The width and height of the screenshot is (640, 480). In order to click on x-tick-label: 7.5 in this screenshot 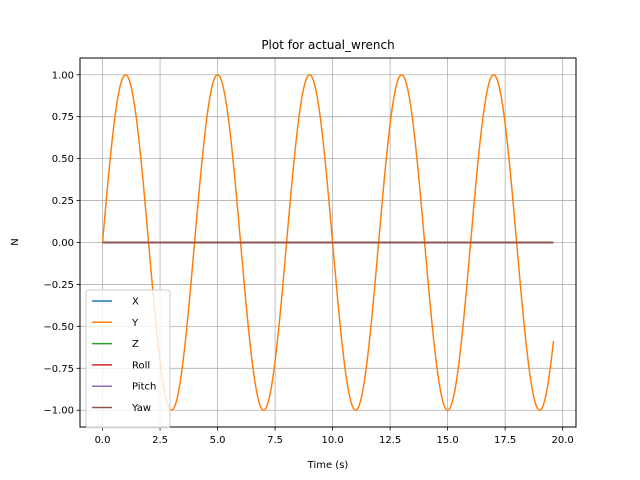, I will do `click(275, 440)`.